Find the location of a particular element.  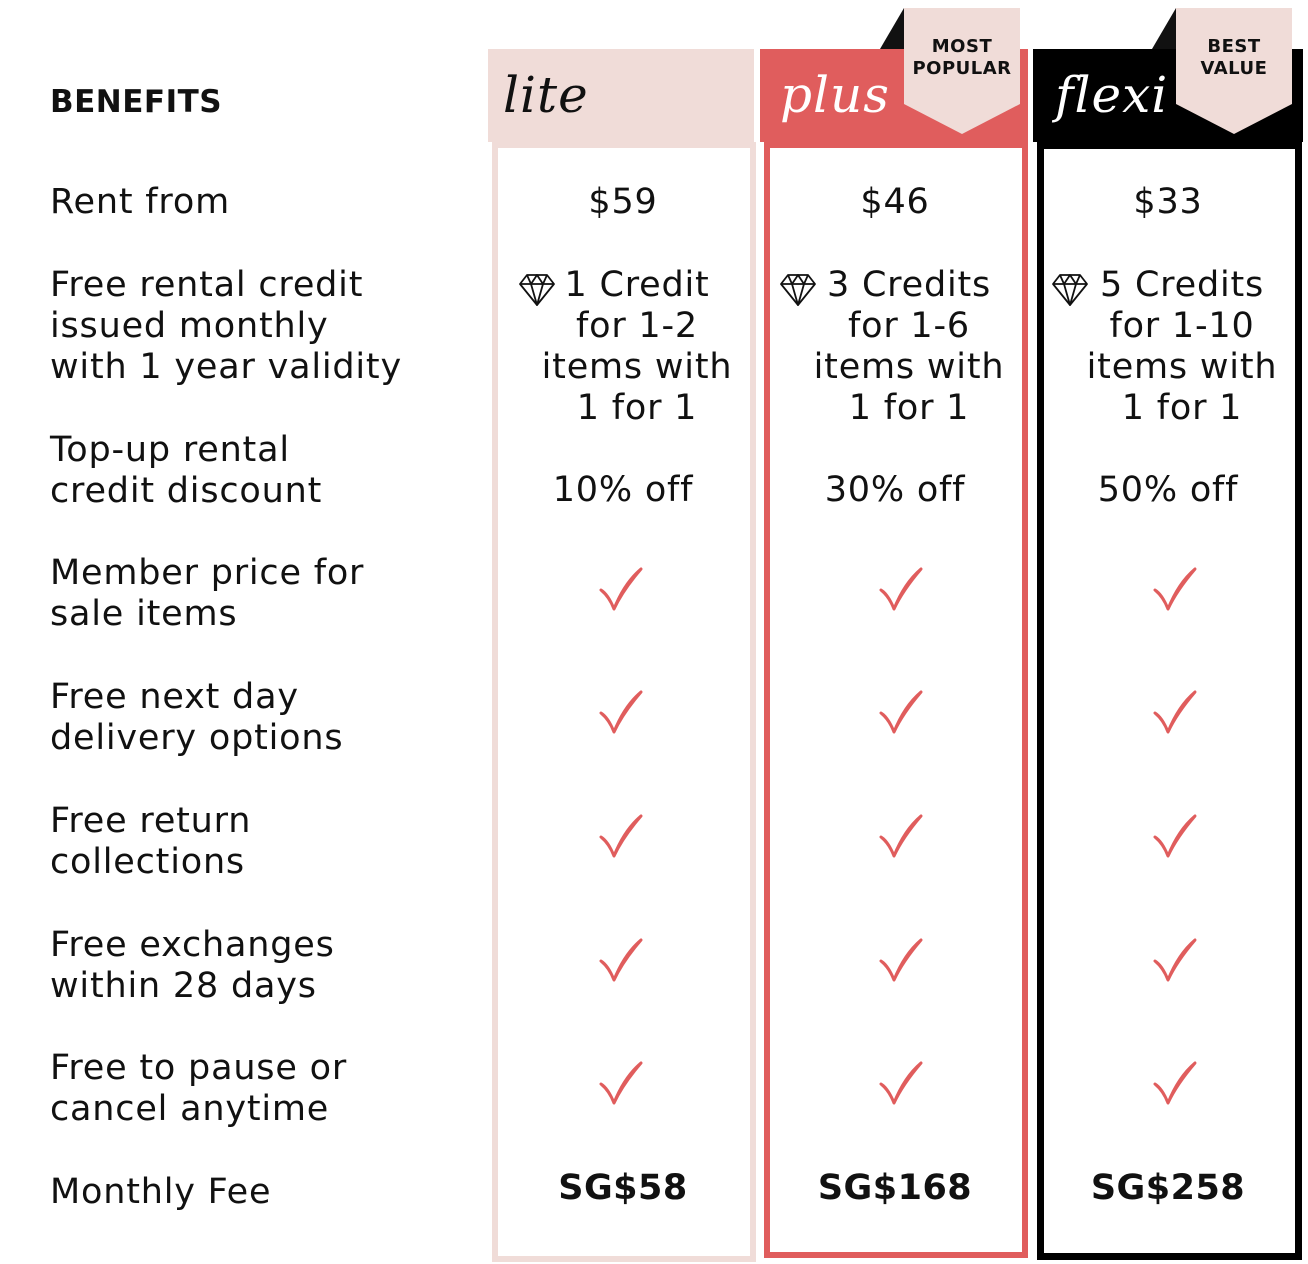

ribbon-best-value is located at coordinates (1222, 71).